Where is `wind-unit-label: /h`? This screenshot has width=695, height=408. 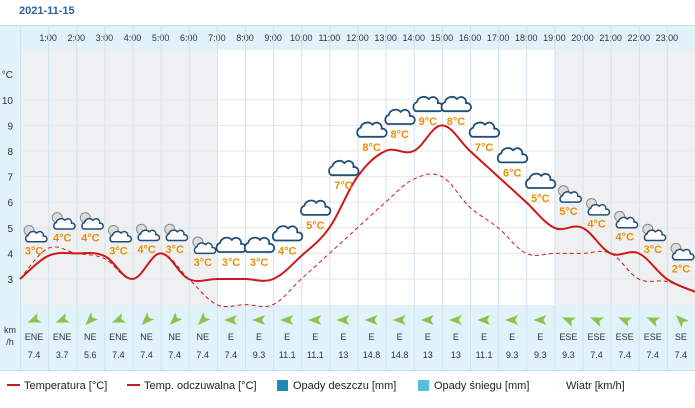
wind-unit-label: /h is located at coordinates (10, 342).